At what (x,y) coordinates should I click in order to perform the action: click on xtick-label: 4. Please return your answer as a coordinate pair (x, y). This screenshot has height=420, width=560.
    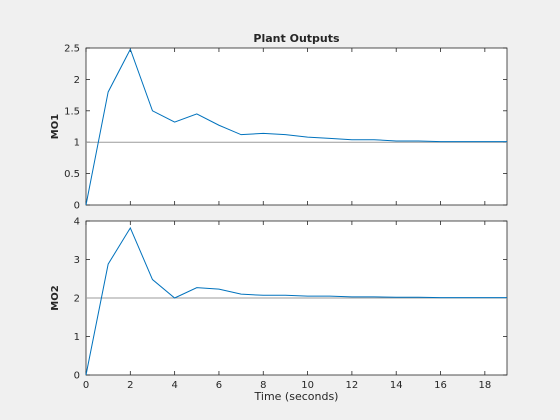
    Looking at the image, I should click on (174, 385).